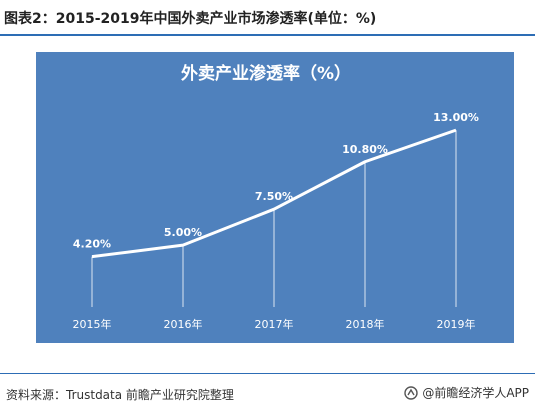 The width and height of the screenshot is (535, 415). Describe the element at coordinates (456, 117) in the screenshot. I see `data-label: 13.00%` at that location.